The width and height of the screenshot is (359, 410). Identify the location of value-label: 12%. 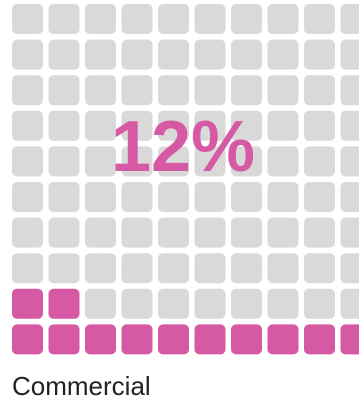
(183, 147).